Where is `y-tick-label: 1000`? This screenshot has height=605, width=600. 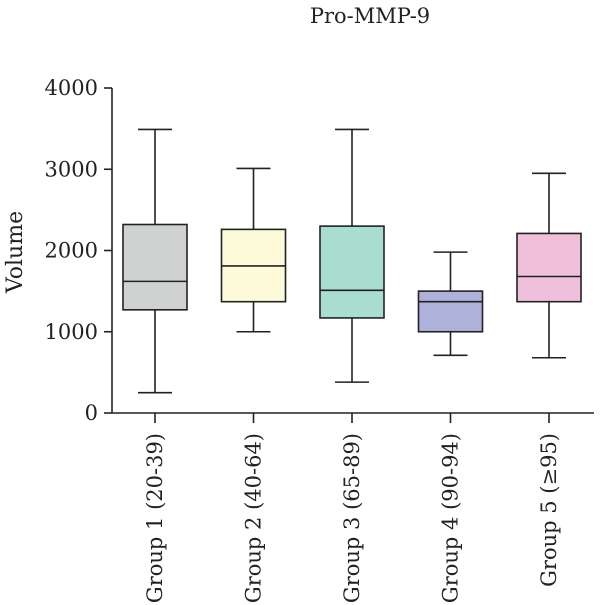 y-tick-label: 1000 is located at coordinates (71, 332).